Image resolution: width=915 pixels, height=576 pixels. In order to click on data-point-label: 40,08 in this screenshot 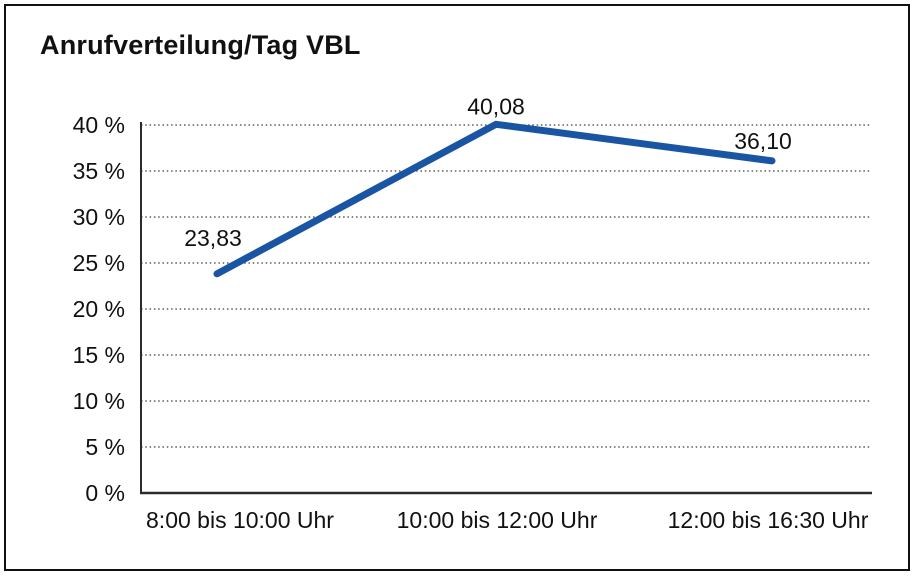, I will do `click(496, 106)`.